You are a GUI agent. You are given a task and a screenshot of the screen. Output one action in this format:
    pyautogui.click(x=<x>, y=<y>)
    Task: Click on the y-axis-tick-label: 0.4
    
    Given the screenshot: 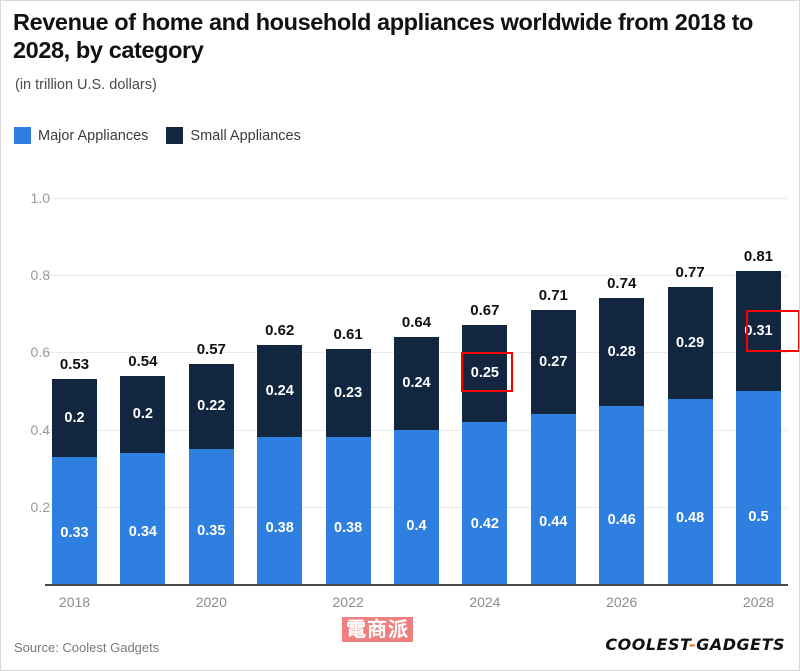 What is the action you would take?
    pyautogui.click(x=40, y=429)
    